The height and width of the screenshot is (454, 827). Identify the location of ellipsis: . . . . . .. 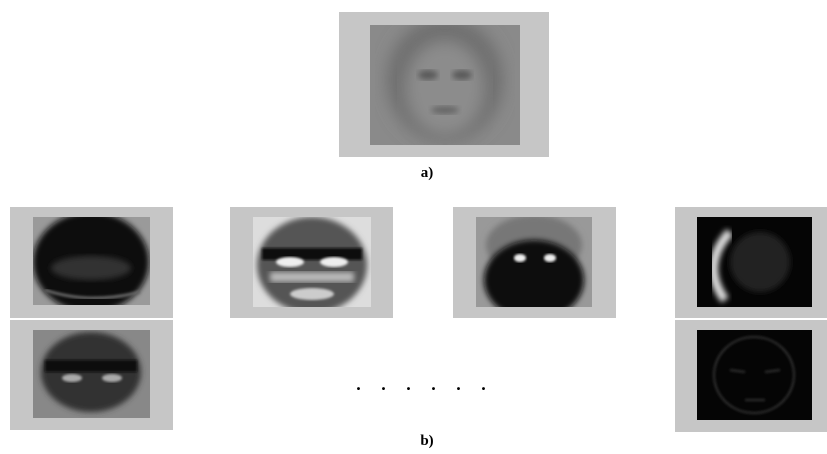
(425, 384).